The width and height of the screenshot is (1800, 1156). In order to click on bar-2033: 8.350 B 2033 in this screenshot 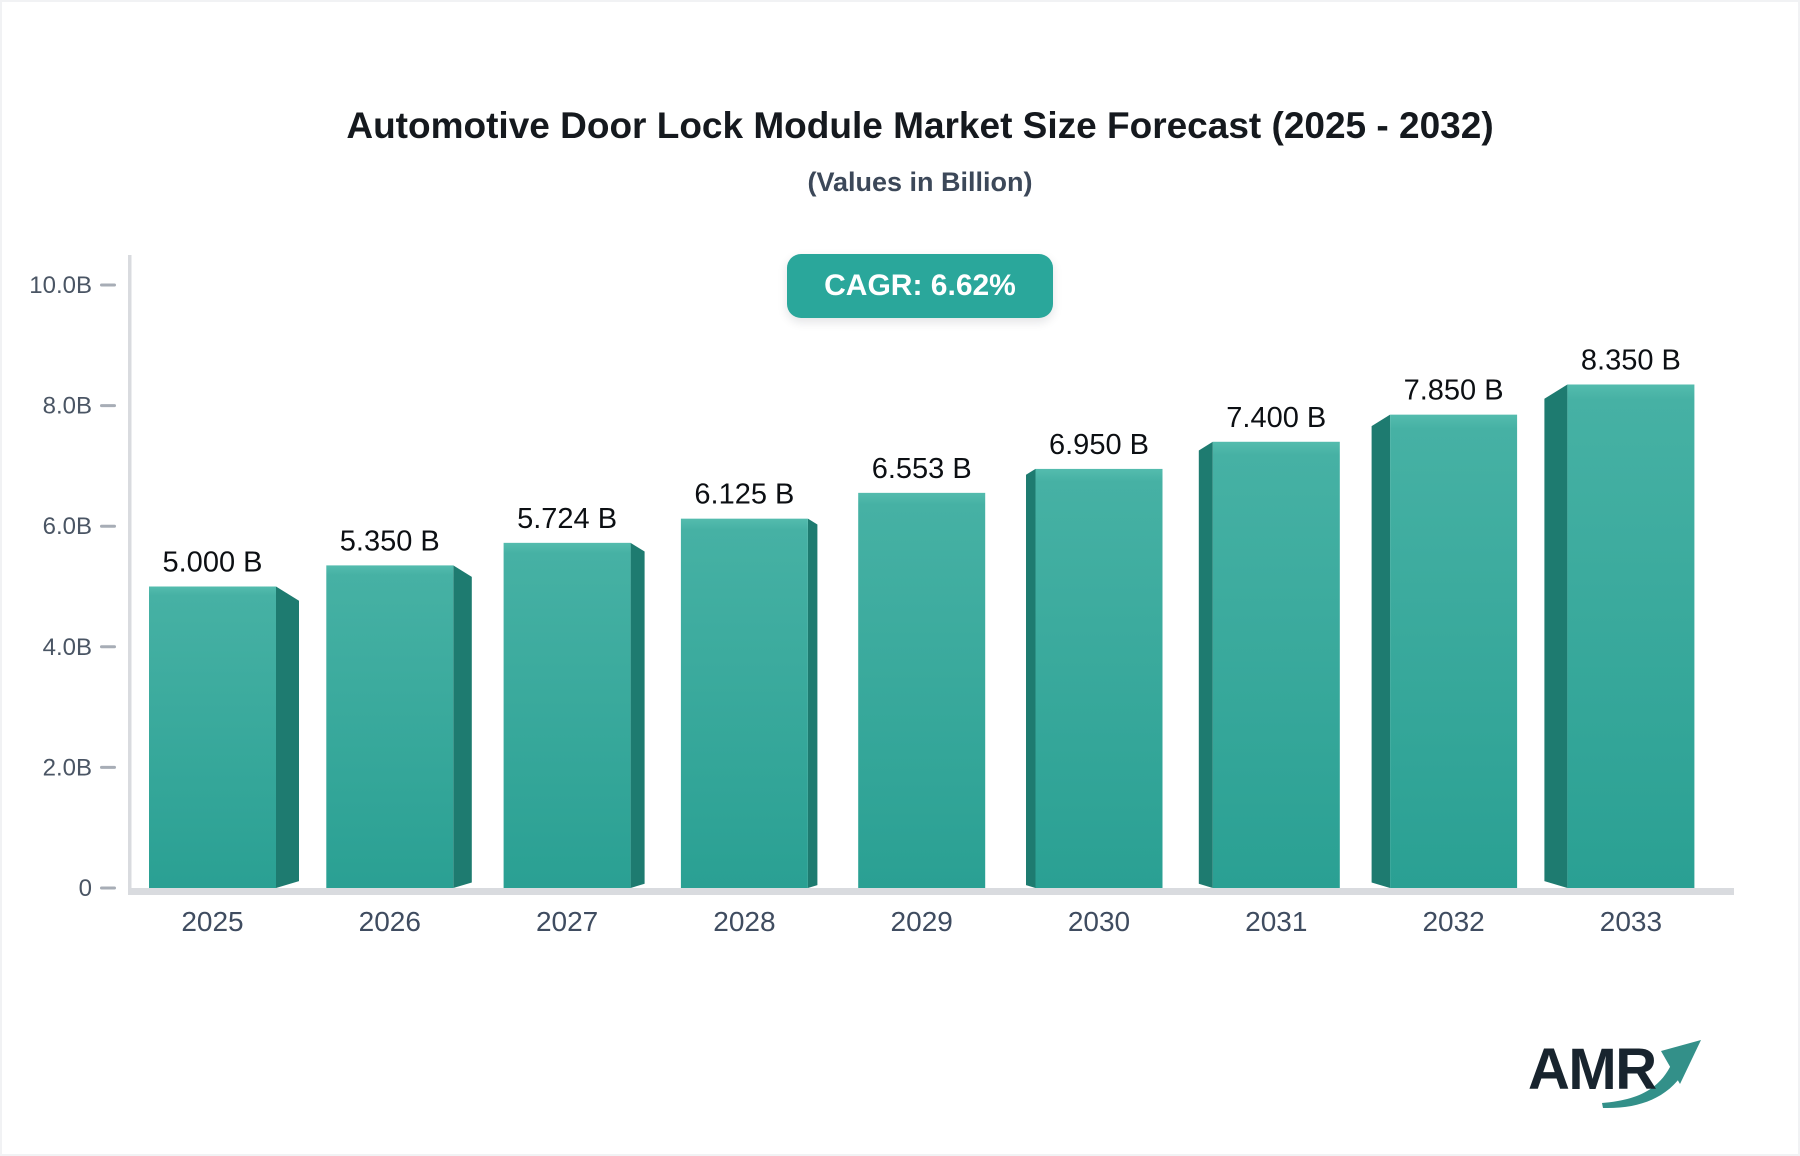, I will do `click(1619, 640)`.